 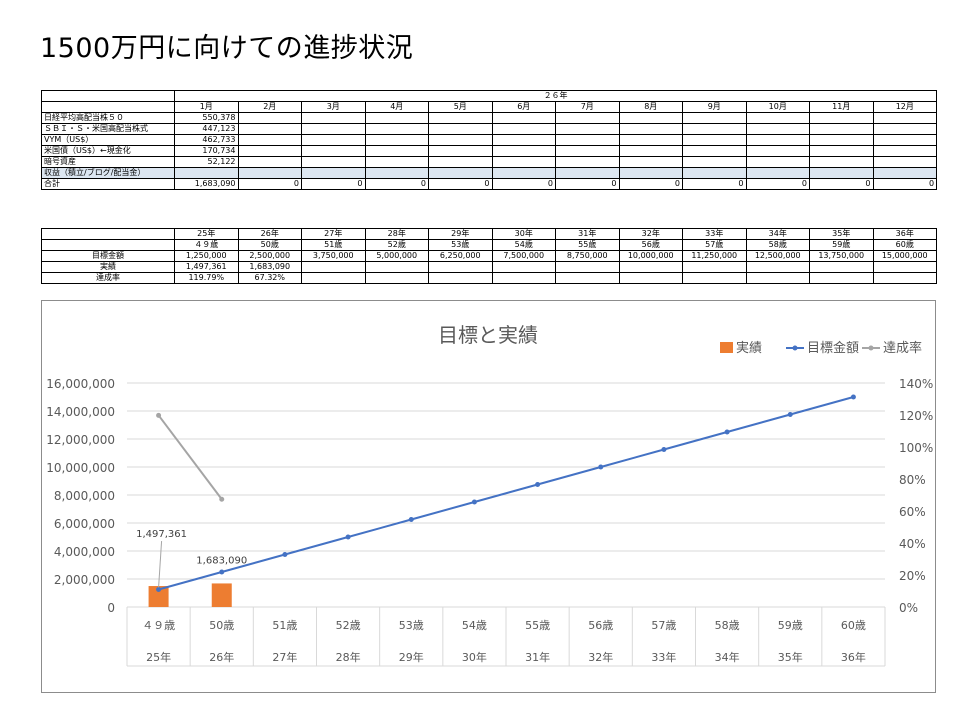 I want to click on line-rate, so click(x=190, y=457).